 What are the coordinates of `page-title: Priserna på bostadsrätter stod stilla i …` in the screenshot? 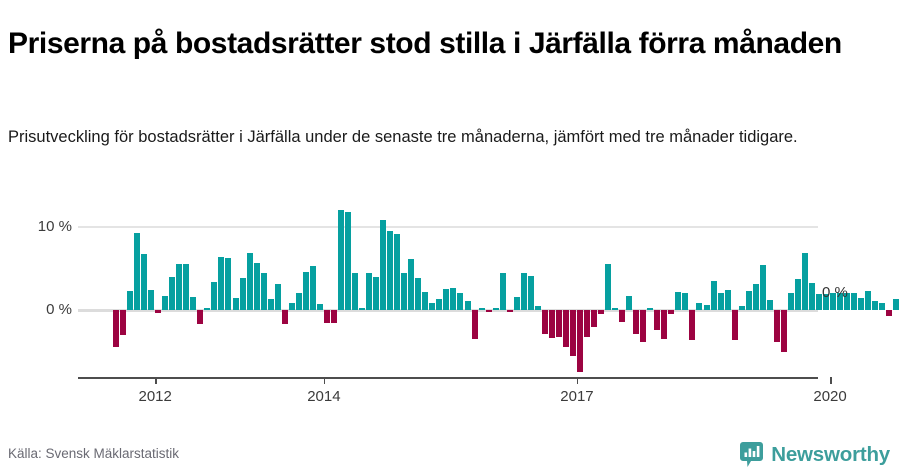 It's located at (425, 44).